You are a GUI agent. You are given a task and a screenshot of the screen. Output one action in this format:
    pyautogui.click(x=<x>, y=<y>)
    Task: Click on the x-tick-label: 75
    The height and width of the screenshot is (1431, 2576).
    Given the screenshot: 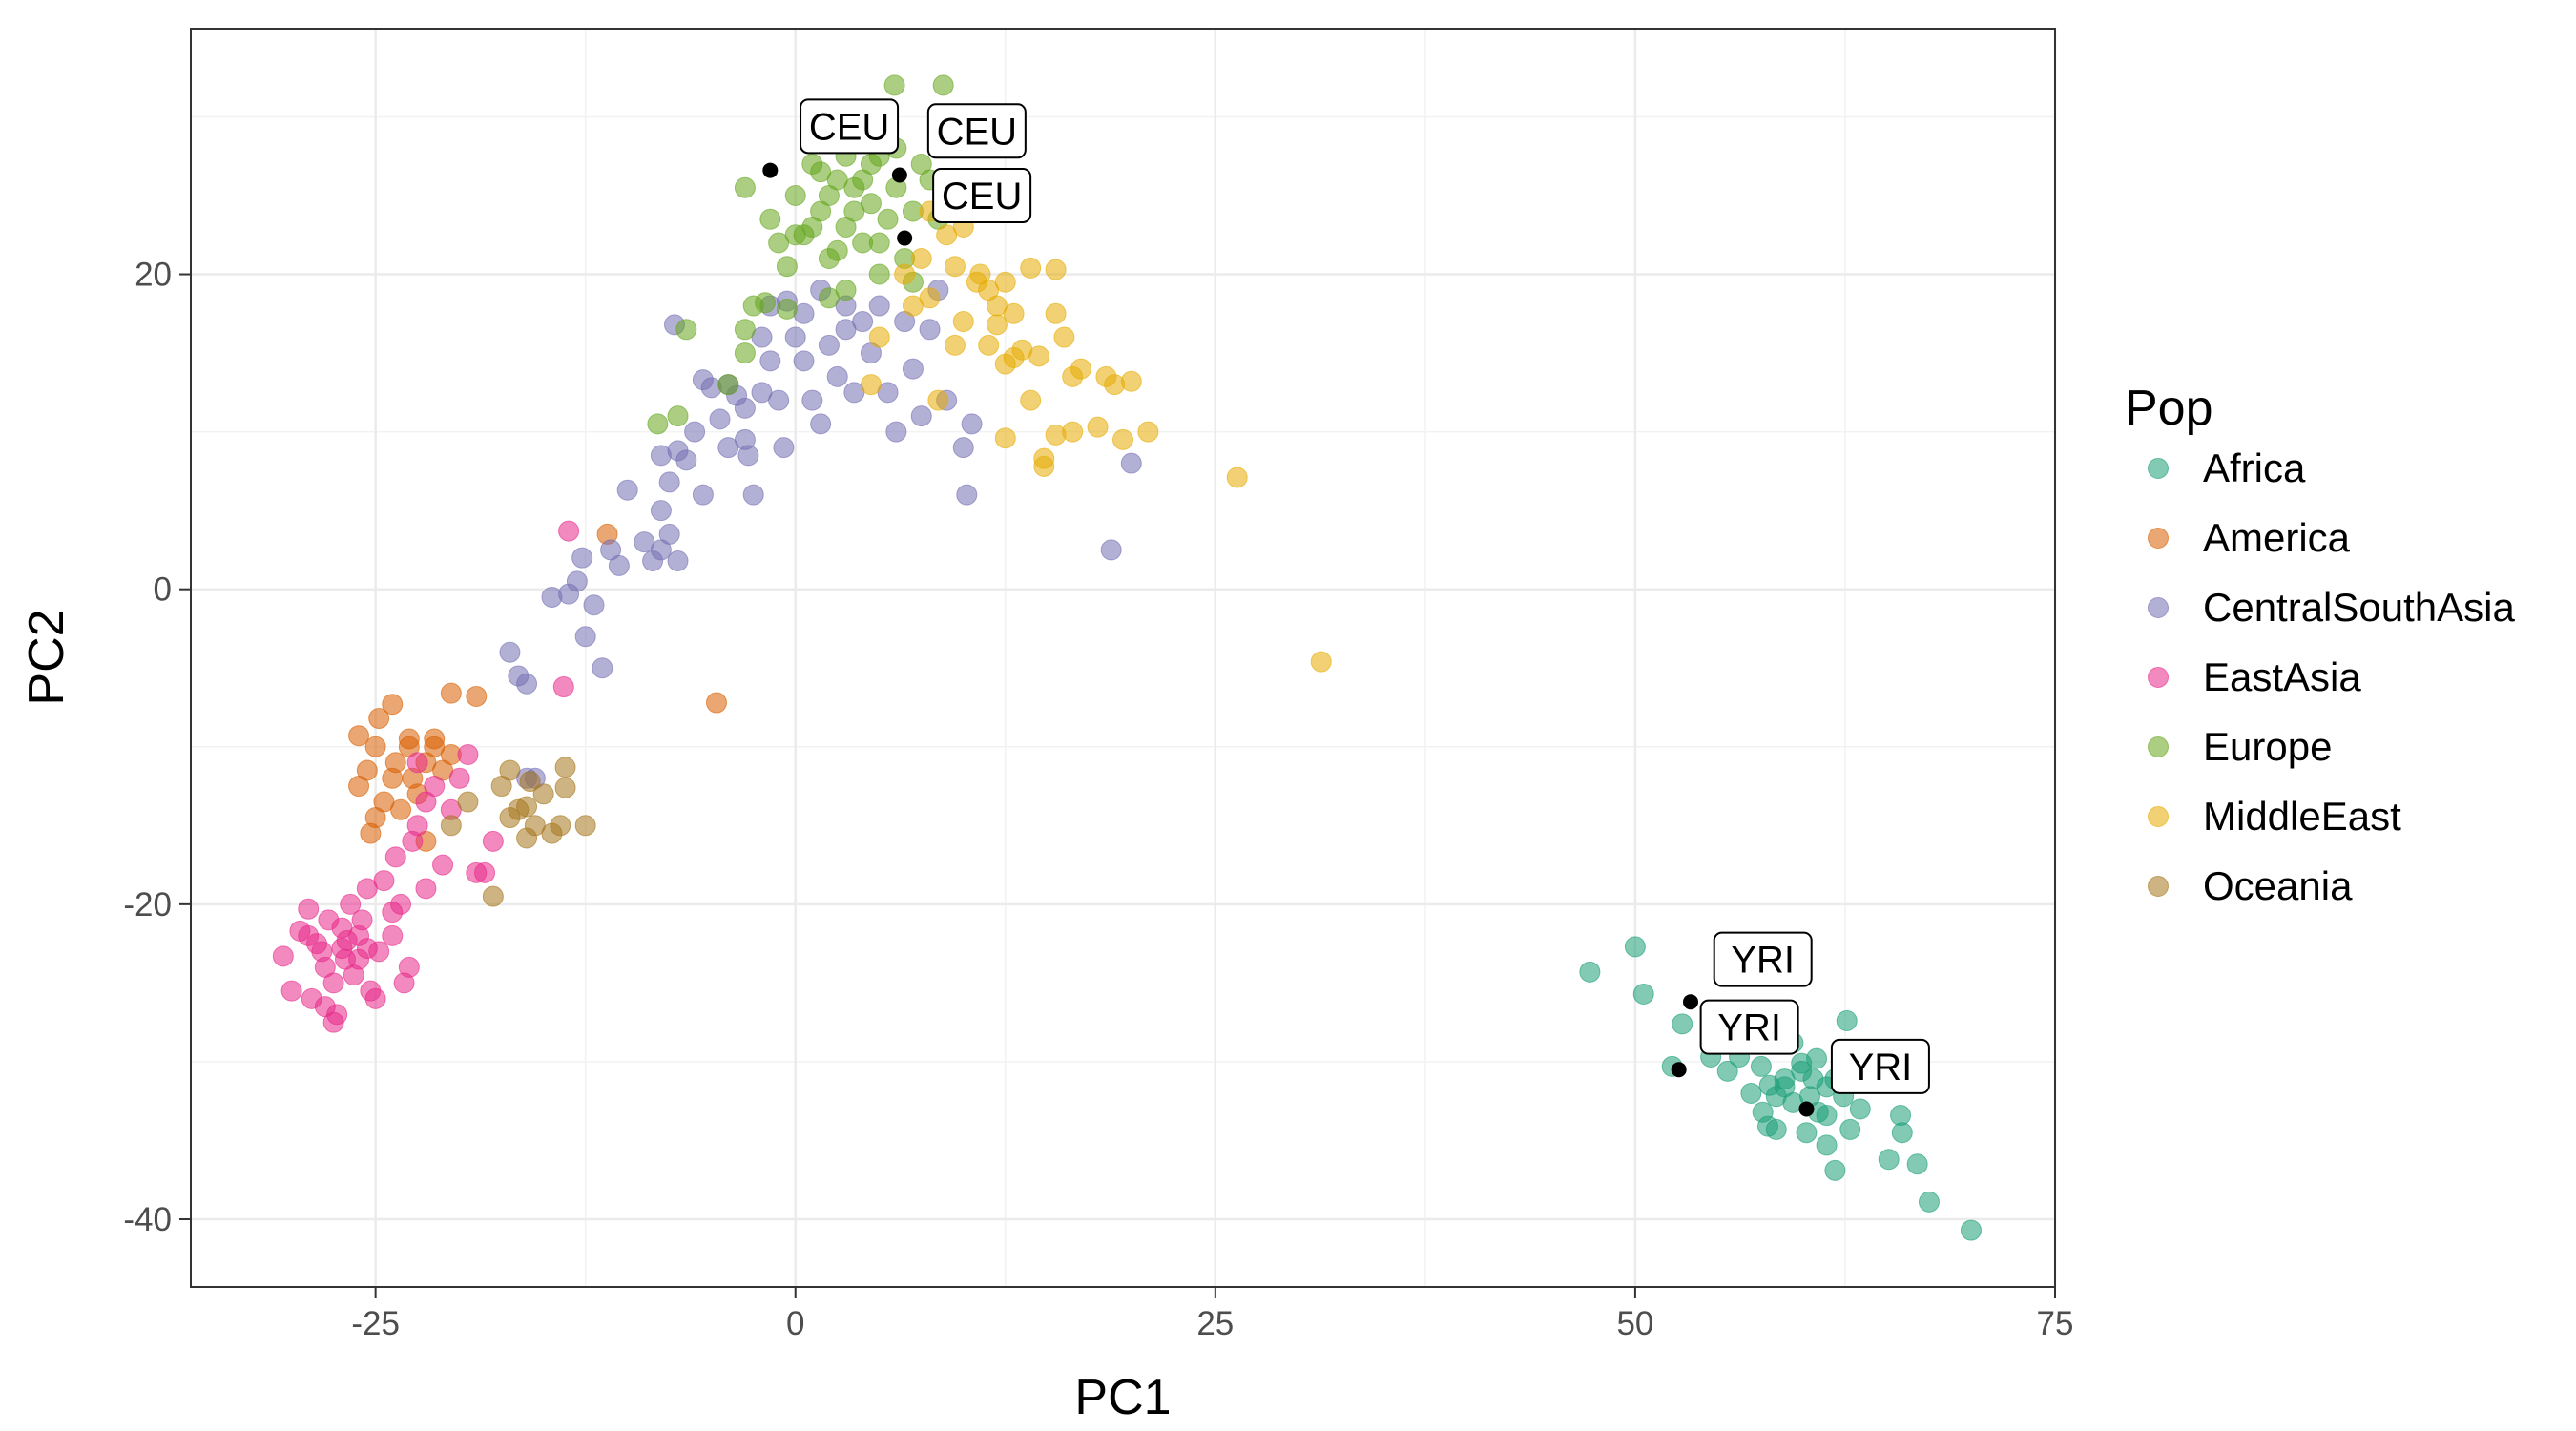 What is the action you would take?
    pyautogui.click(x=2055, y=1323)
    